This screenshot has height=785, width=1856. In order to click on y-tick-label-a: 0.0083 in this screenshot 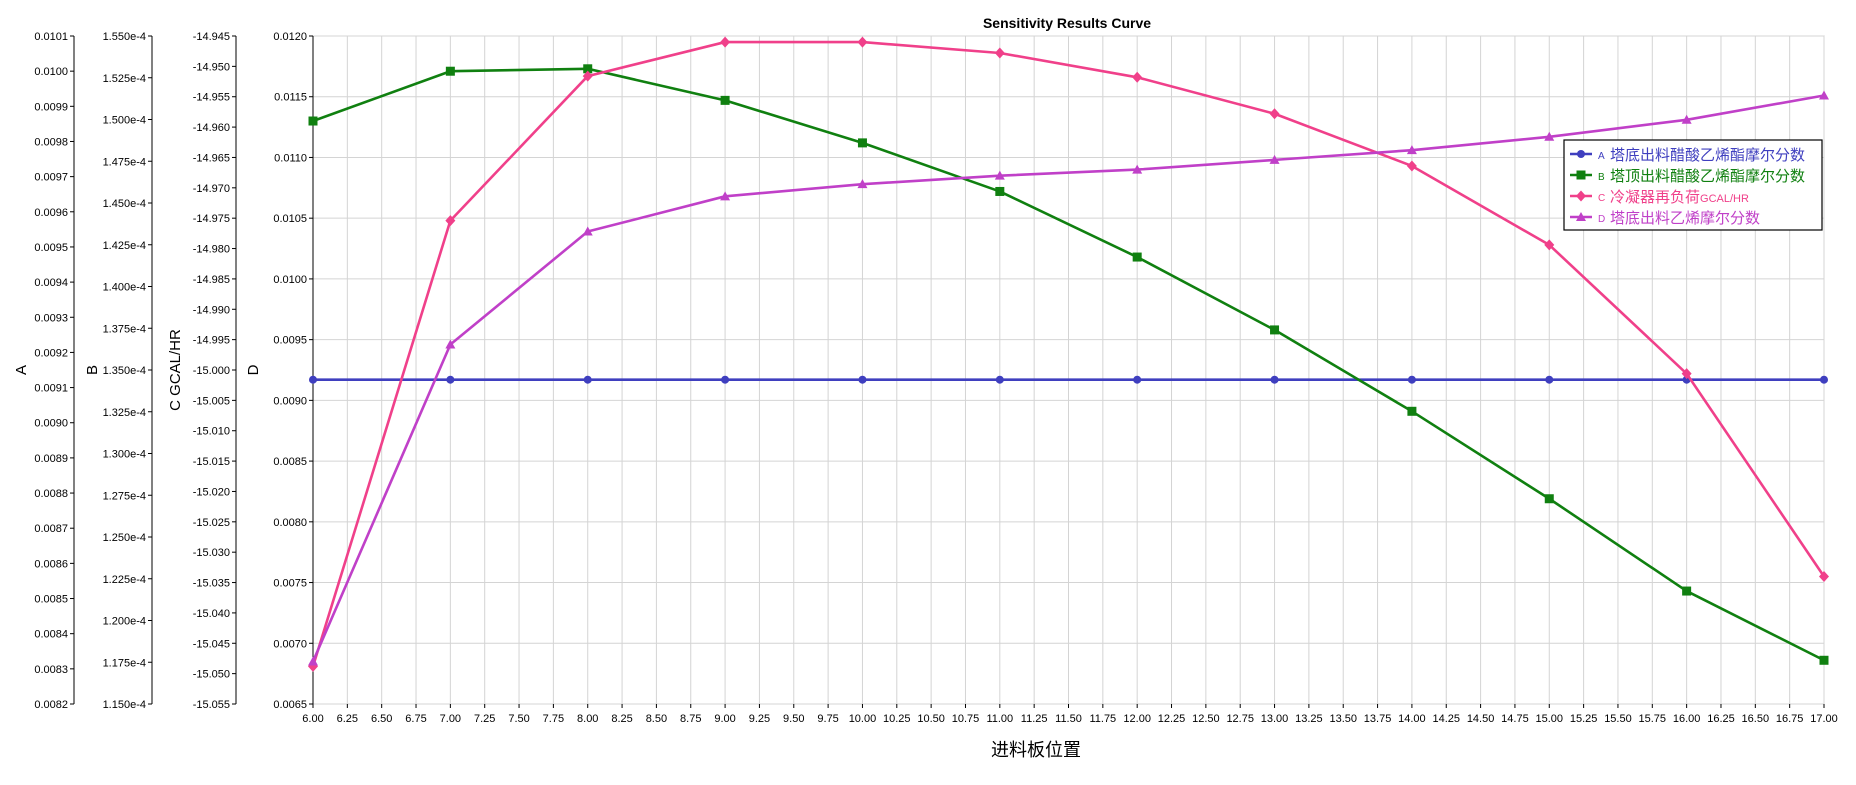, I will do `click(51, 670)`.